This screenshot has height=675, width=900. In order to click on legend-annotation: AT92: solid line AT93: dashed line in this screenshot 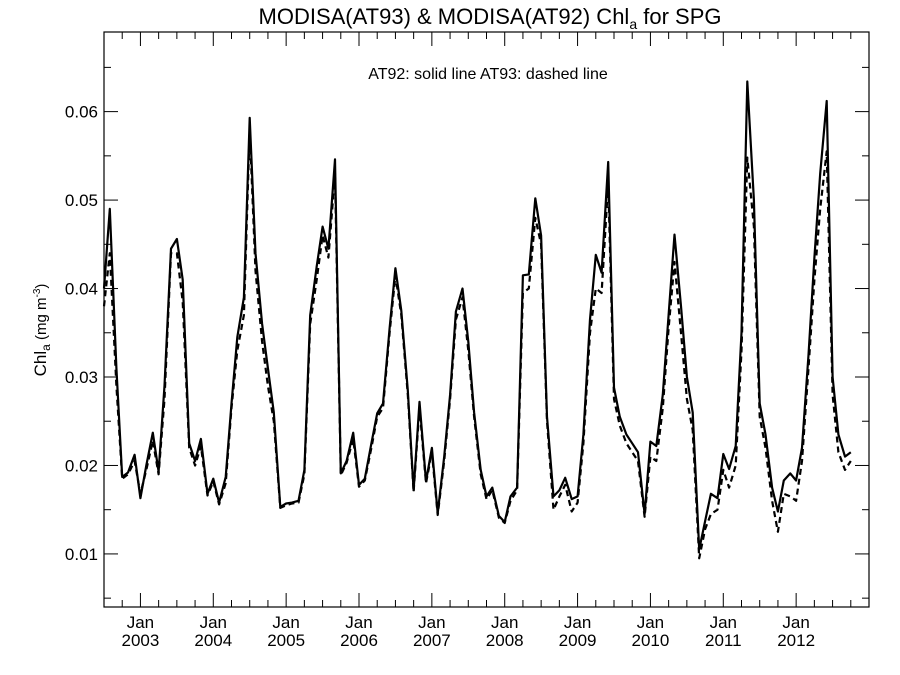, I will do `click(488, 74)`.